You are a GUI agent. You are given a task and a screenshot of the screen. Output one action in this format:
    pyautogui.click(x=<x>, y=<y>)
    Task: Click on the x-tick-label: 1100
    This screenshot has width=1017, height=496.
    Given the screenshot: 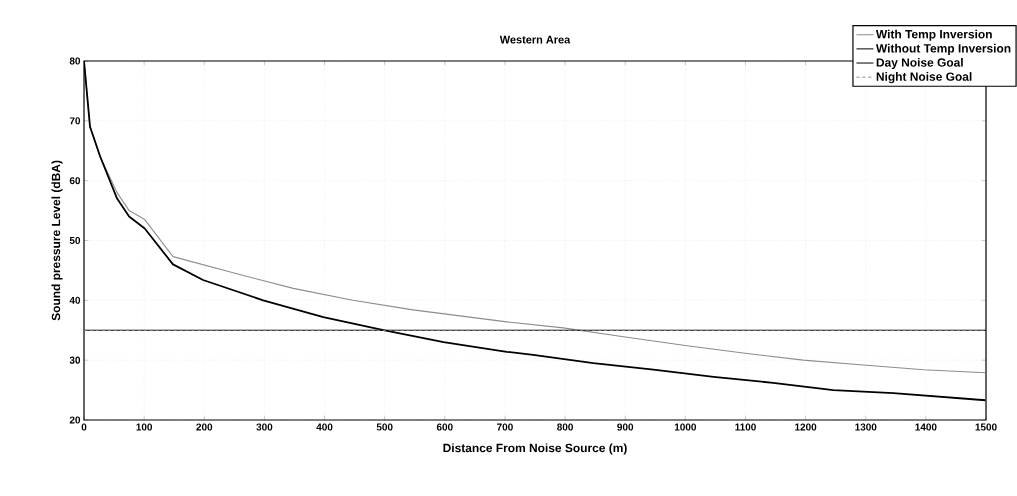 What is the action you would take?
    pyautogui.click(x=745, y=427)
    